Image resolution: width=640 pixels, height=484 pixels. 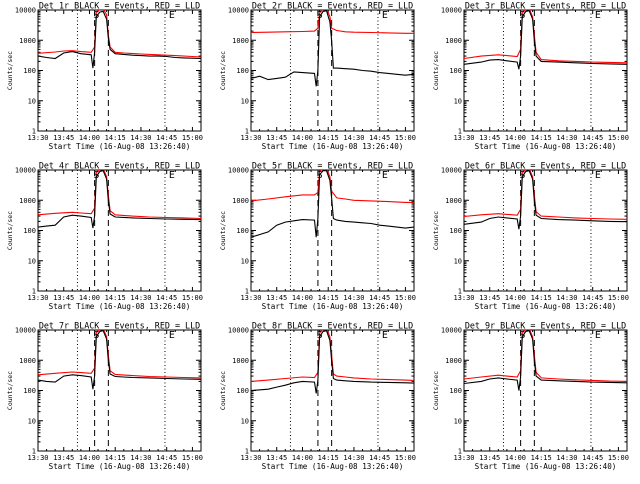 I want to click on panel-title: Det 8r BLACK = Events, RED = LLD, so click(x=332, y=326).